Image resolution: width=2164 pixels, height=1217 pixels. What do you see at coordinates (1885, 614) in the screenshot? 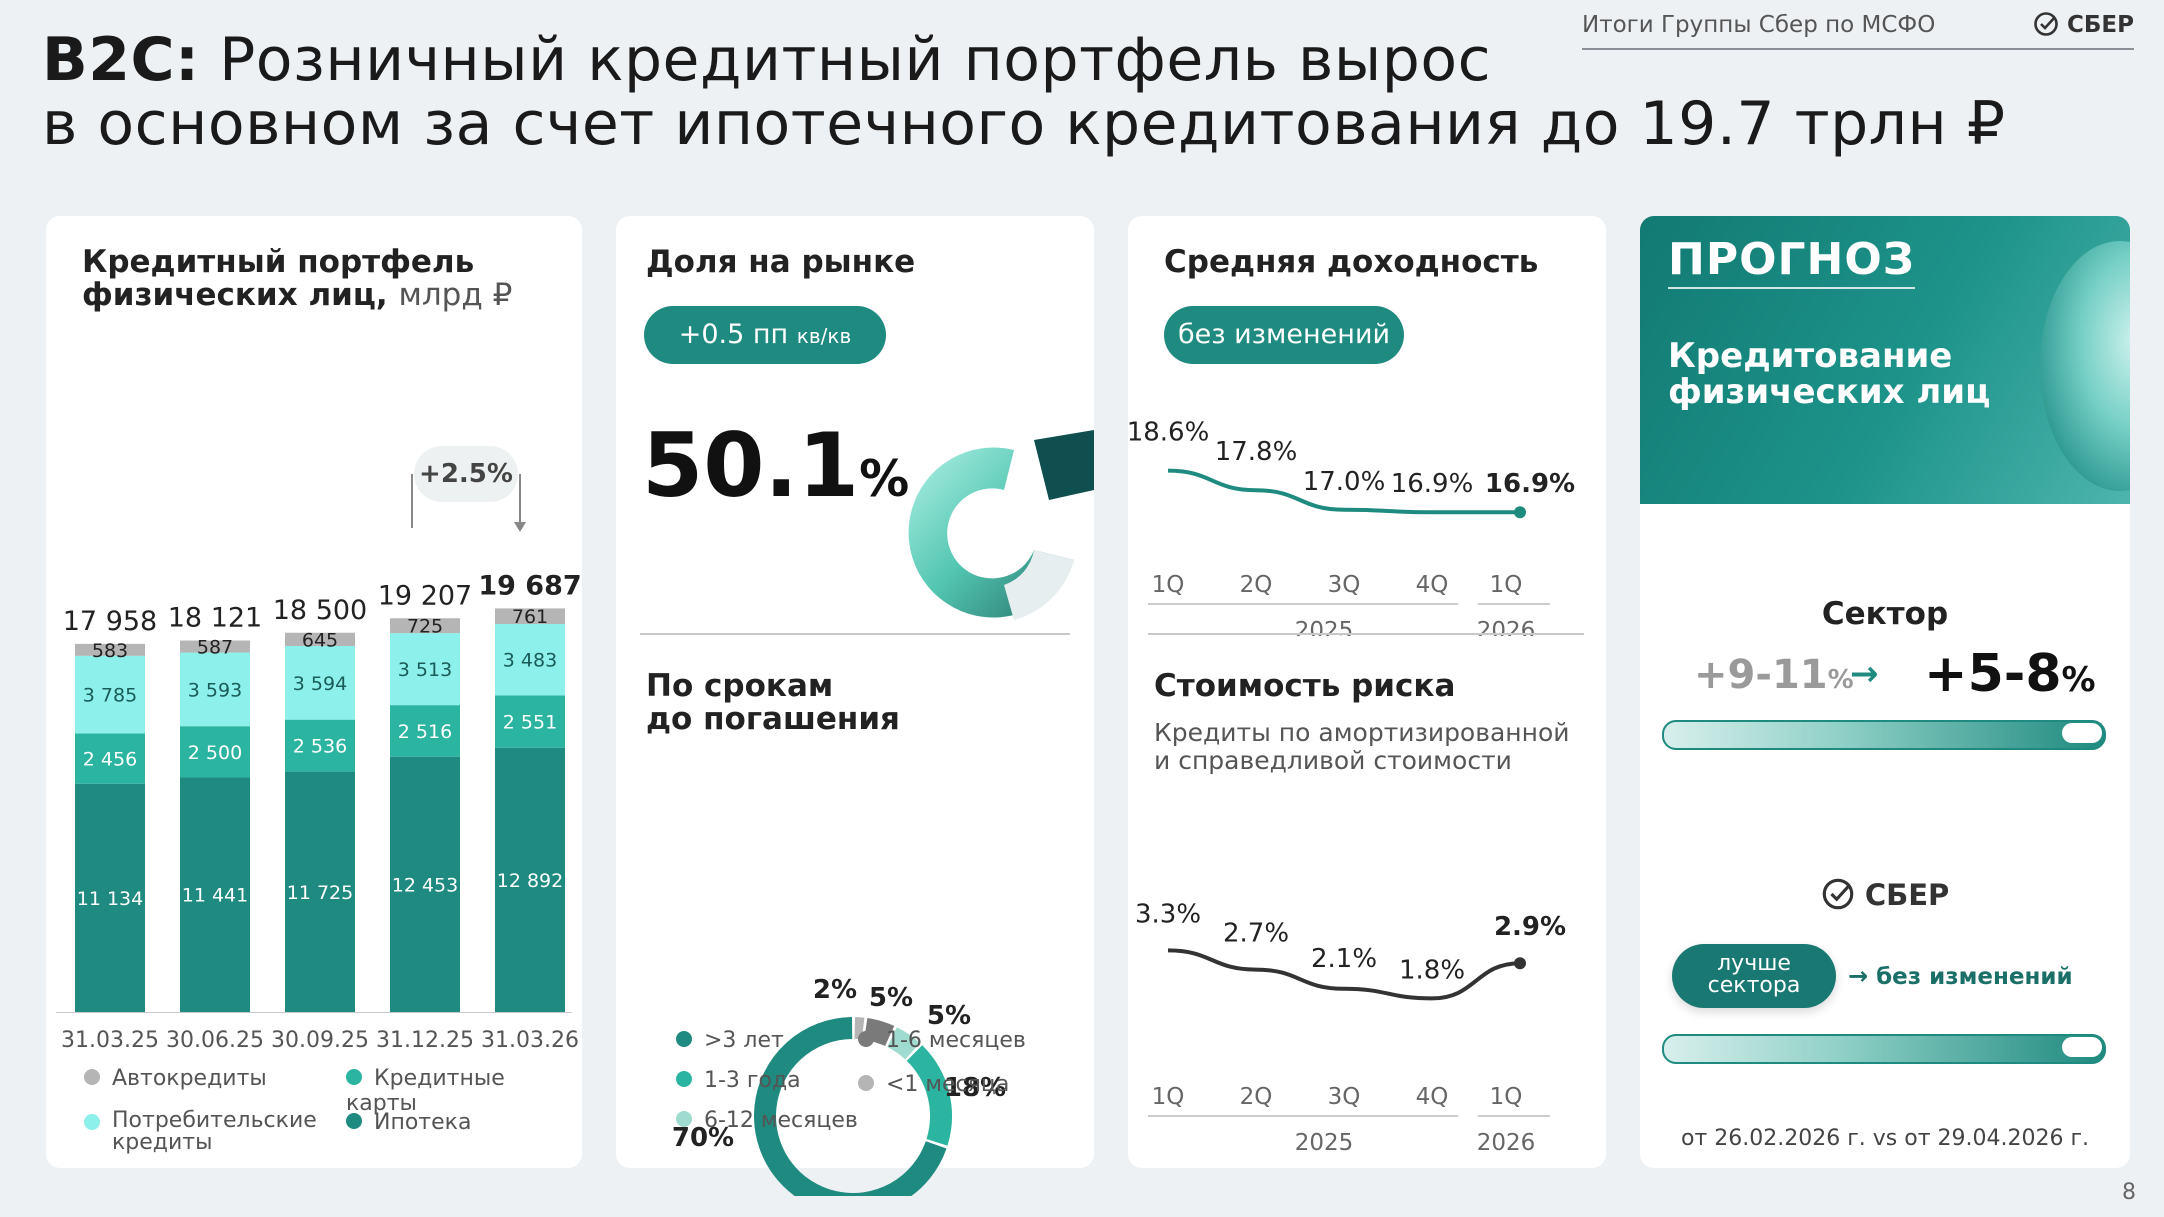
I see `sector-label: Сектор` at bounding box center [1885, 614].